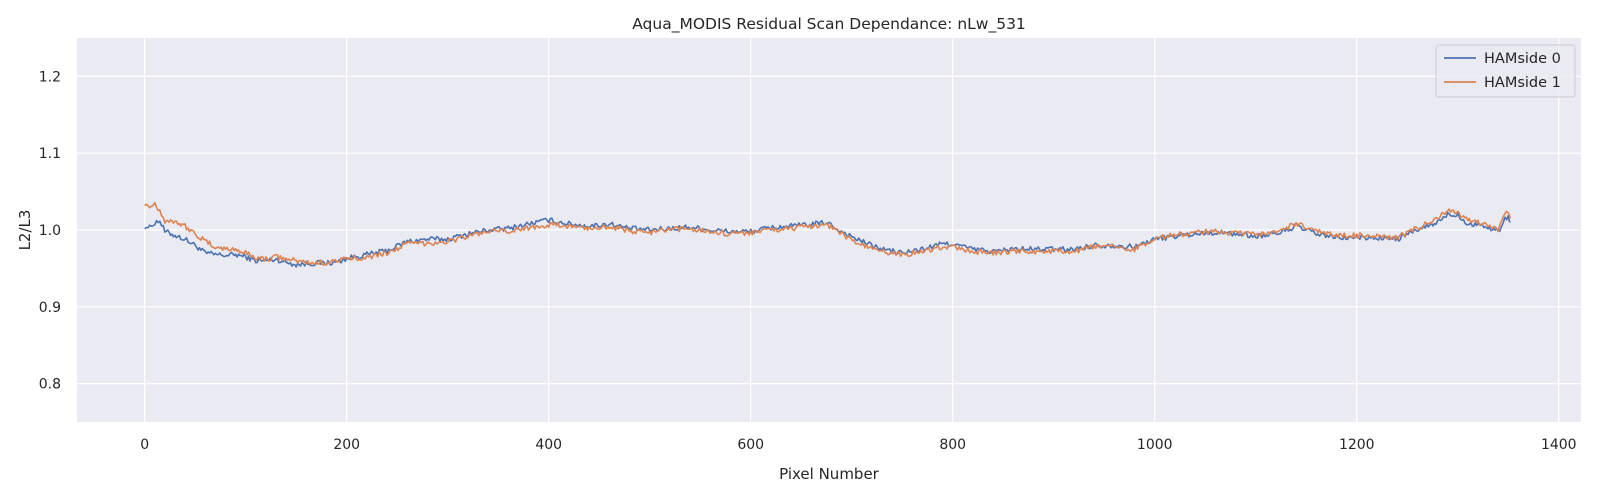 This screenshot has width=1600, height=500. Describe the element at coordinates (144, 445) in the screenshot. I see `x-tick-label: 0` at that location.